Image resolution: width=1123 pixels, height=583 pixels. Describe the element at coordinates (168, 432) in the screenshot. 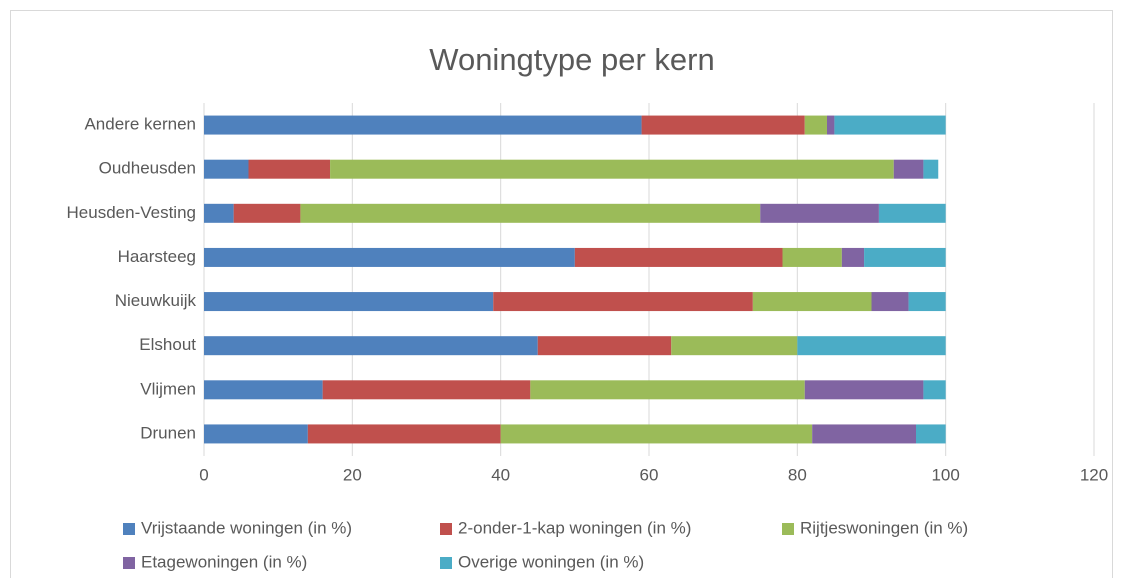

I see `y-tick-label: Drunen` at that location.